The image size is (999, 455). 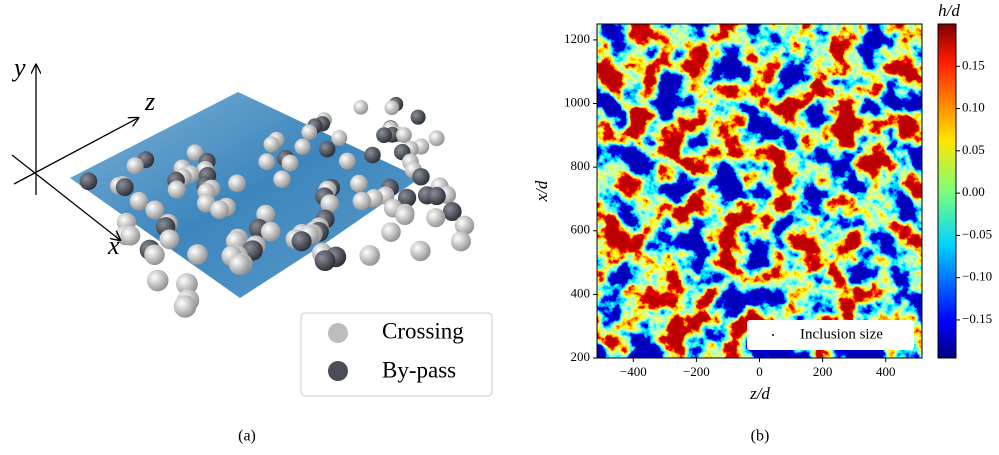 I want to click on colorbar, so click(x=947, y=191).